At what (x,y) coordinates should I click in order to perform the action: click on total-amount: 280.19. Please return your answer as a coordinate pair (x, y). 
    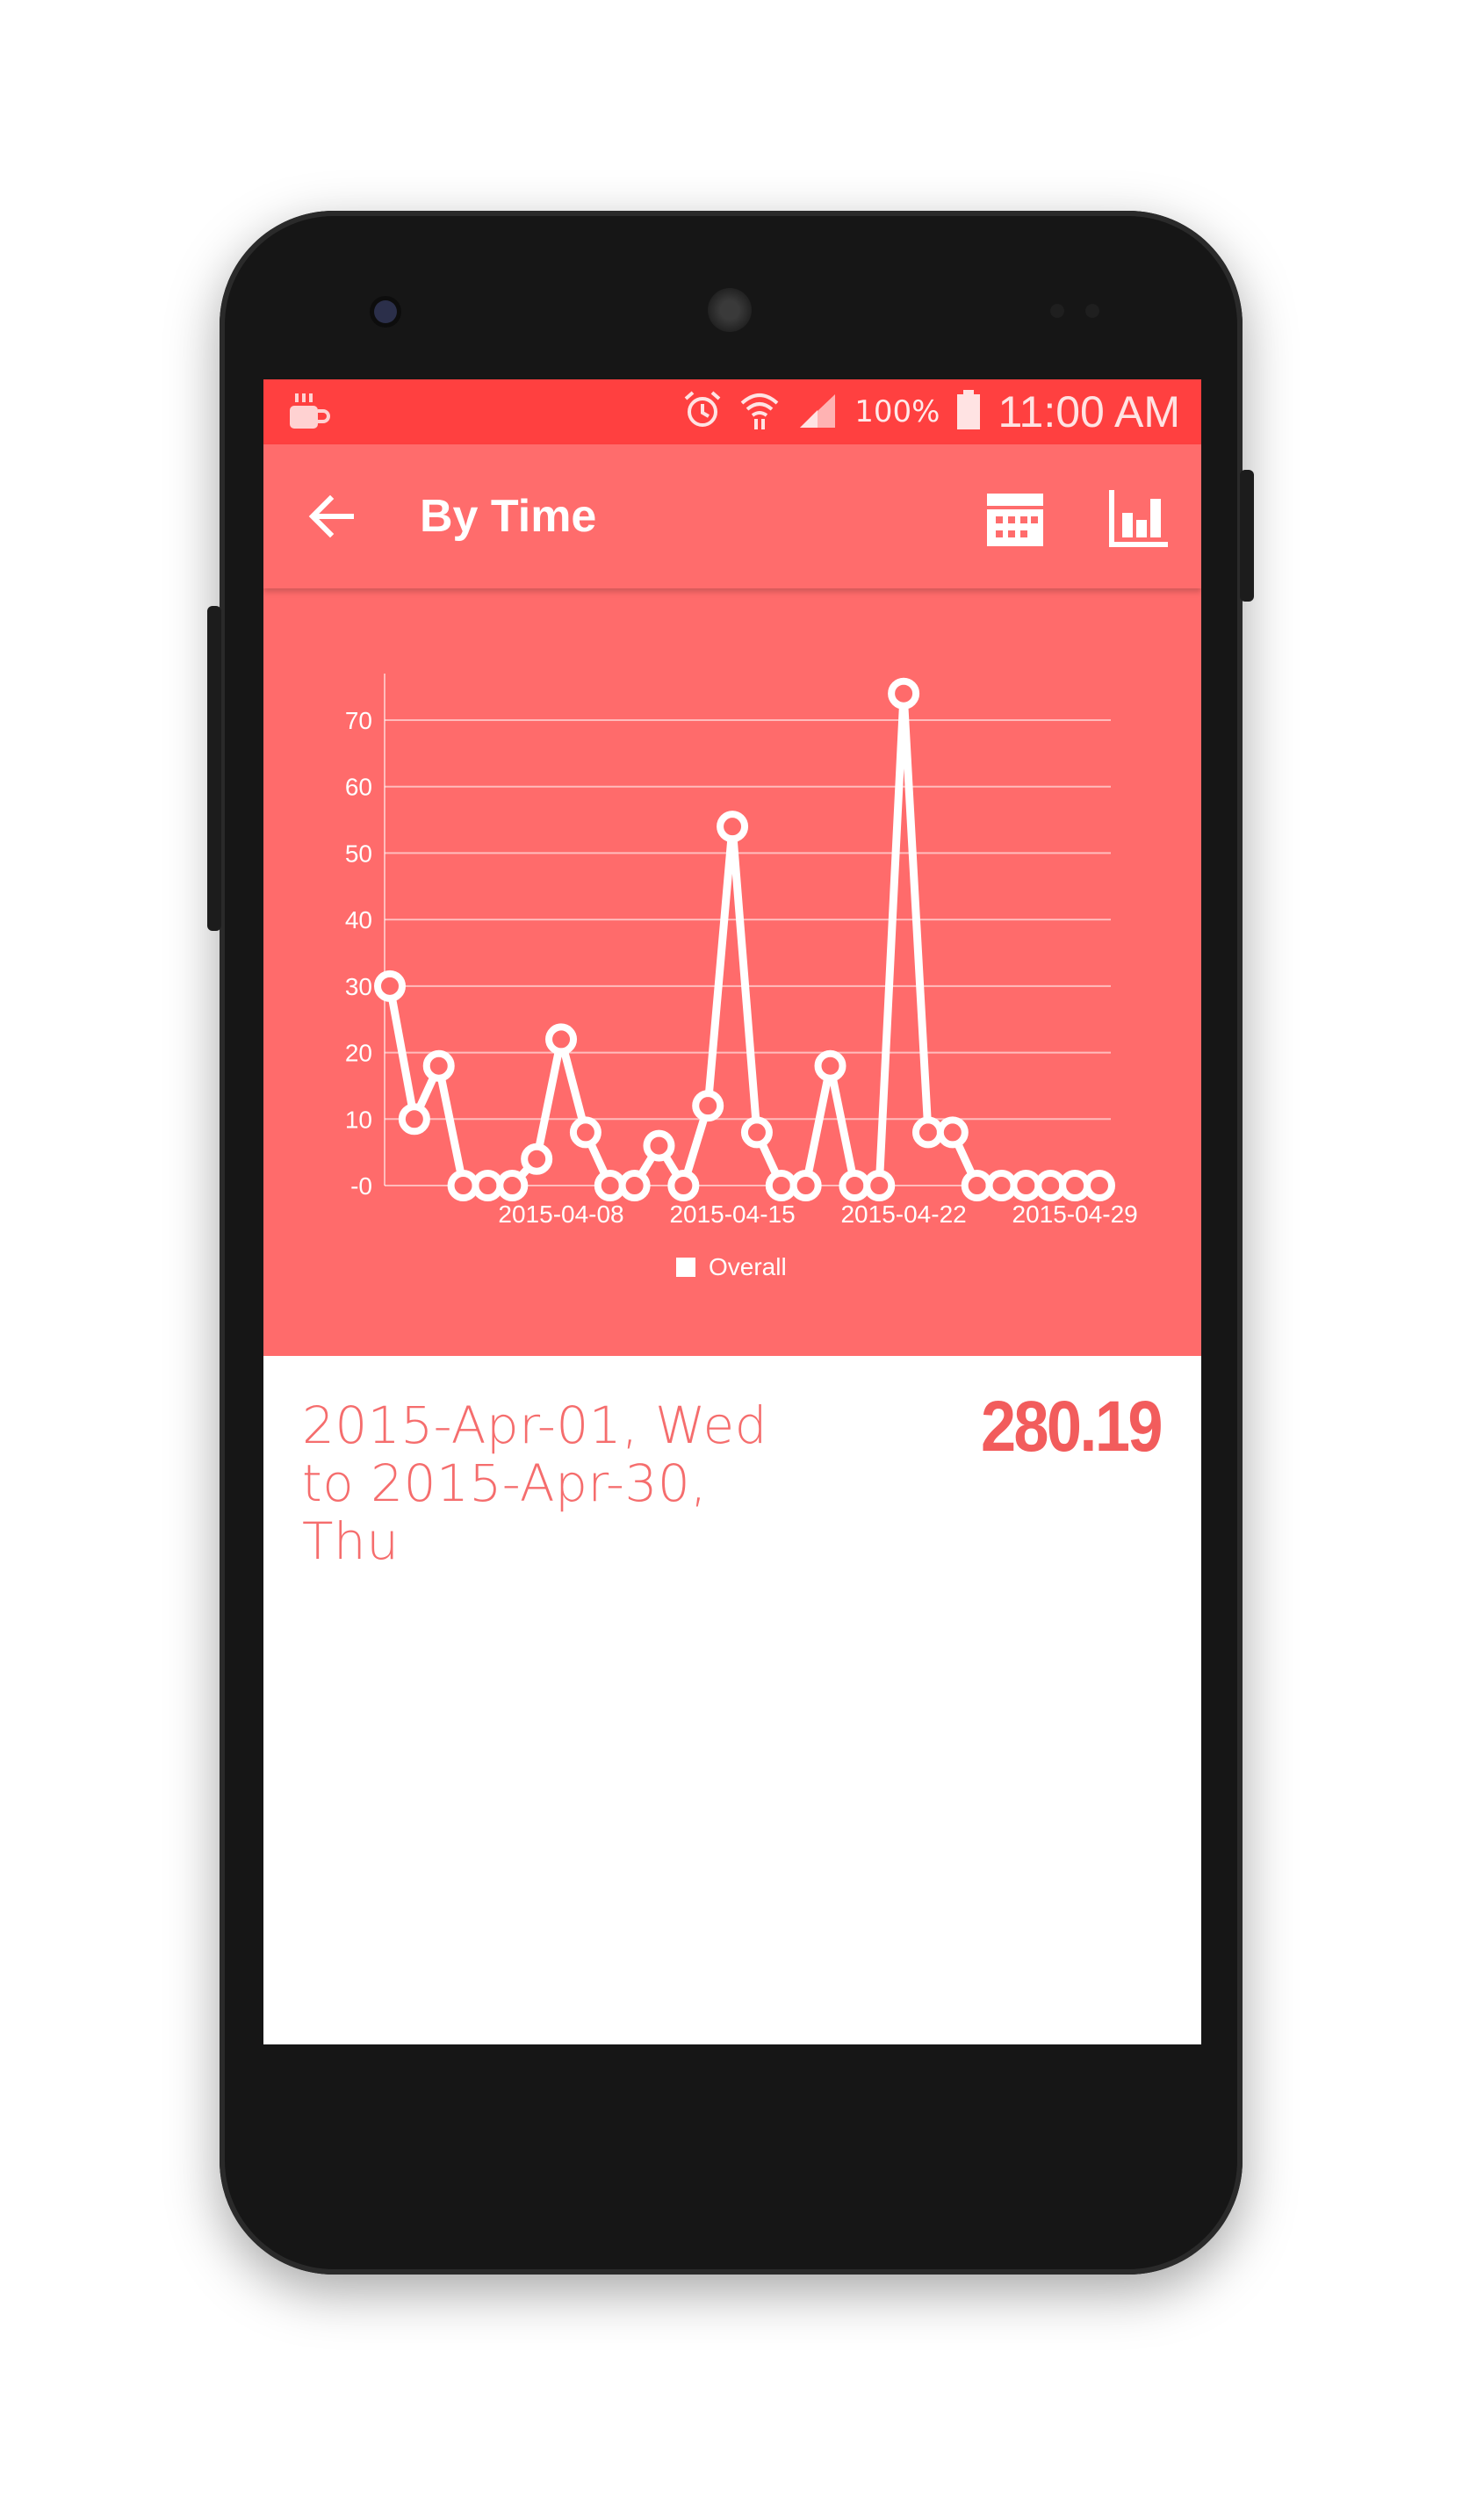
    Looking at the image, I should click on (1072, 1427).